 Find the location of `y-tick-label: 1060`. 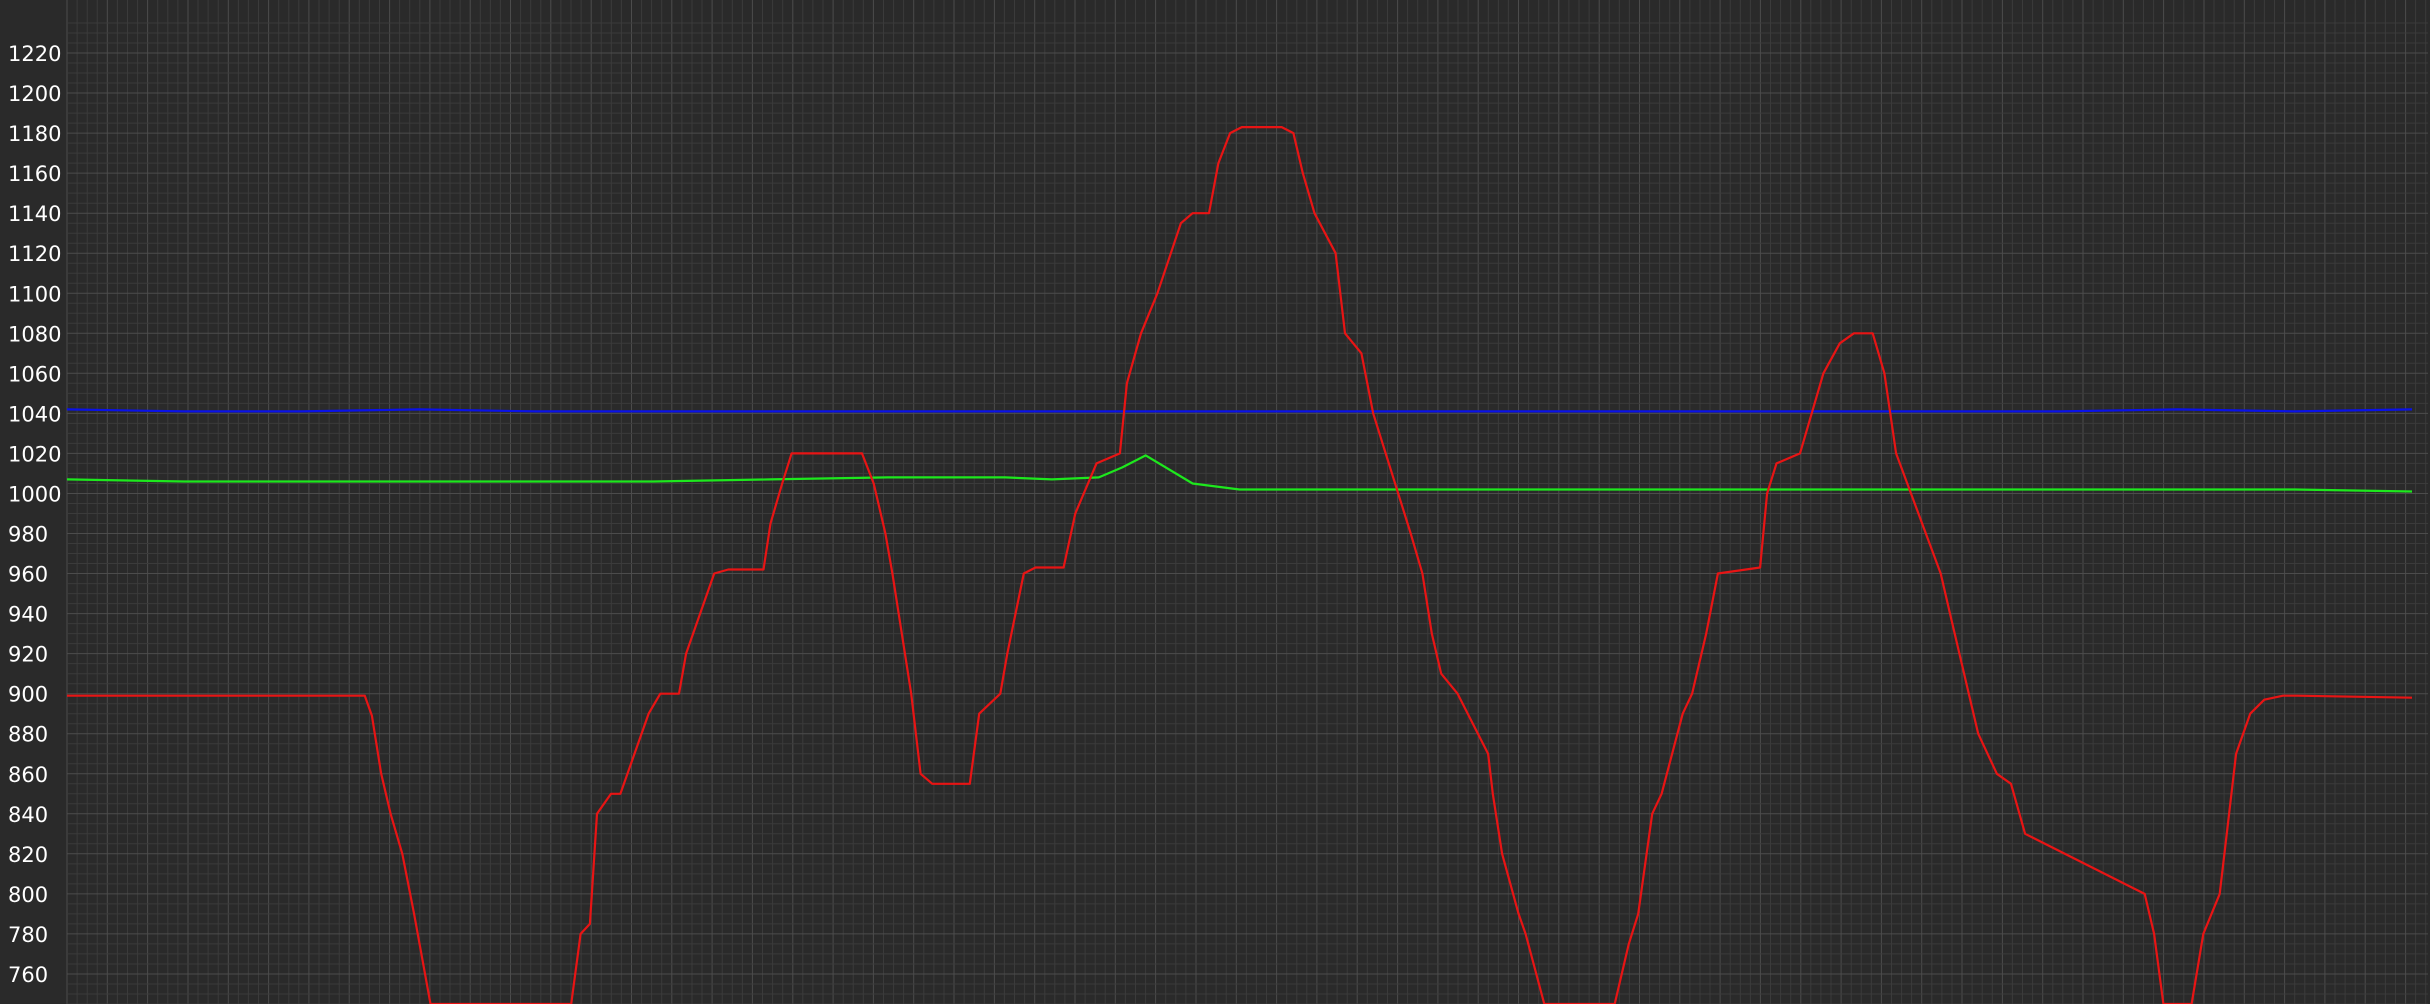

y-tick-label: 1060 is located at coordinates (34, 374).